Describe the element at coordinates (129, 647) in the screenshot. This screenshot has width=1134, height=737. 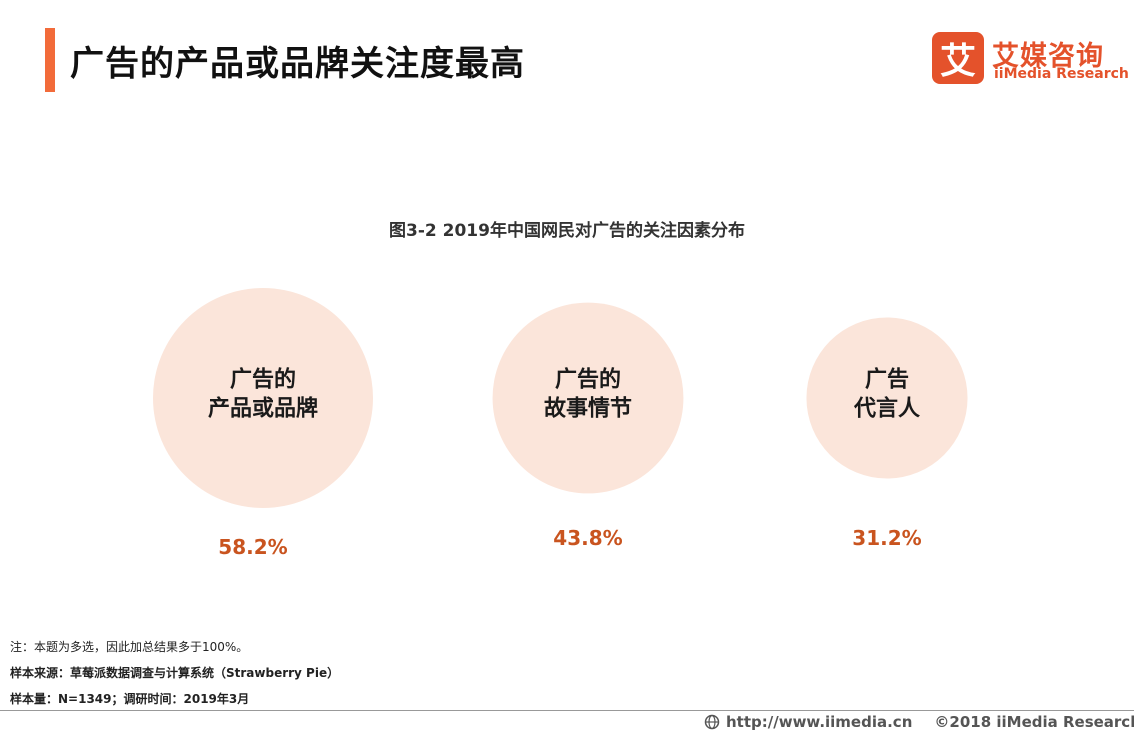
I see `note-multi-select: 注：本题为多选，因此加总结果多于100%。` at that location.